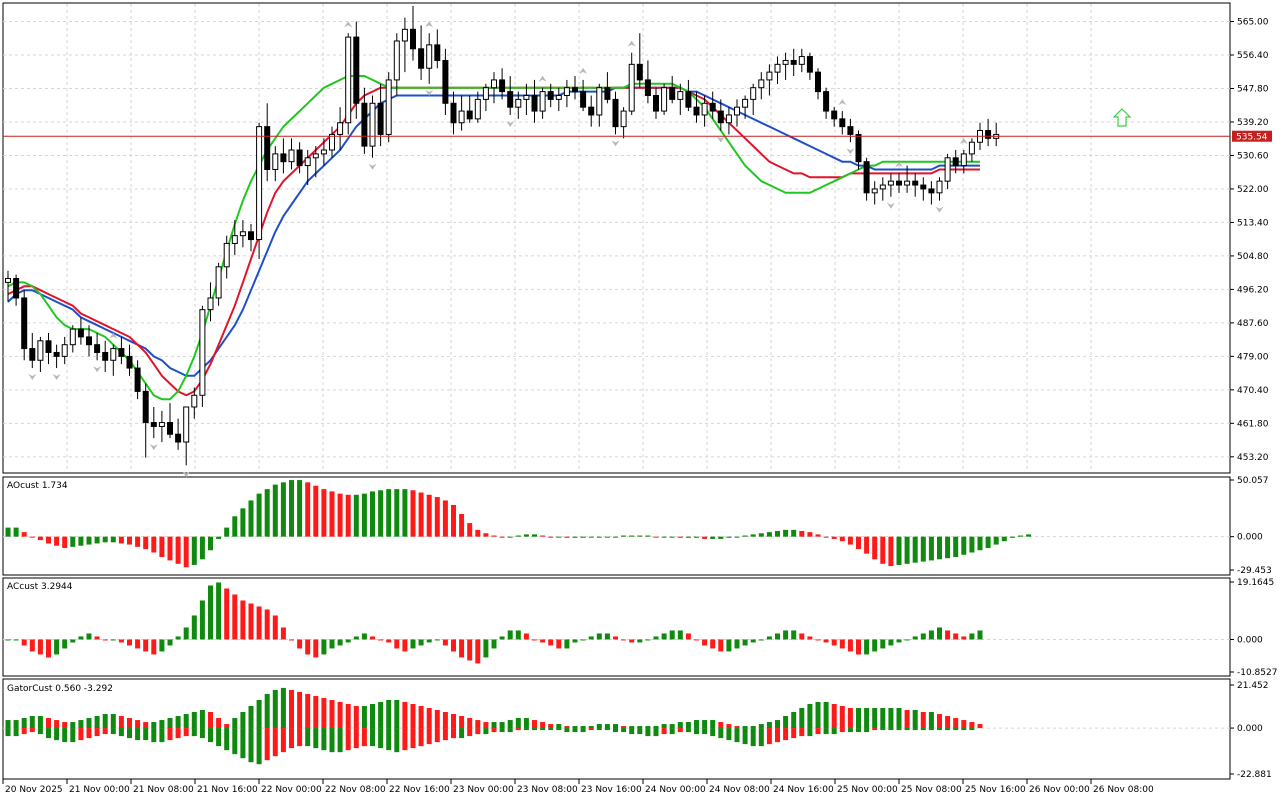  Describe the element at coordinates (995, 790) in the screenshot. I see `time-tick-label: 25 Nov 16:00` at that location.